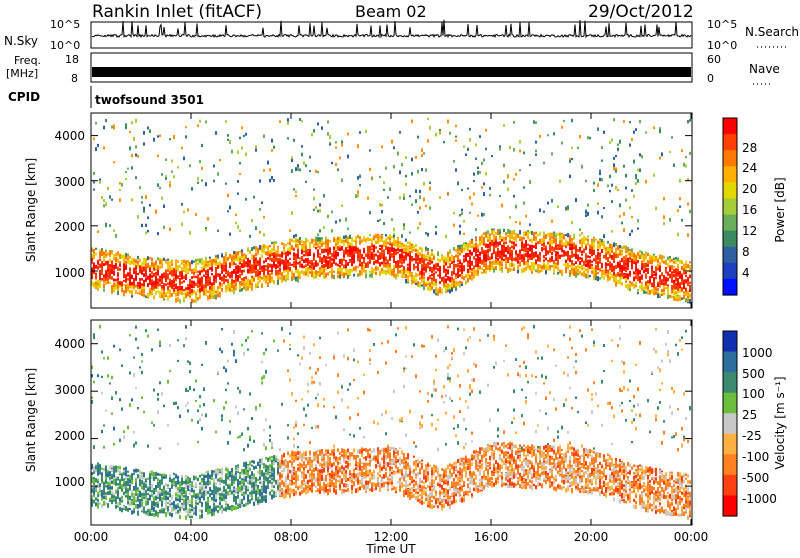 The width and height of the screenshot is (800, 558). I want to click on power-cb-tick-4: 4, so click(746, 273).